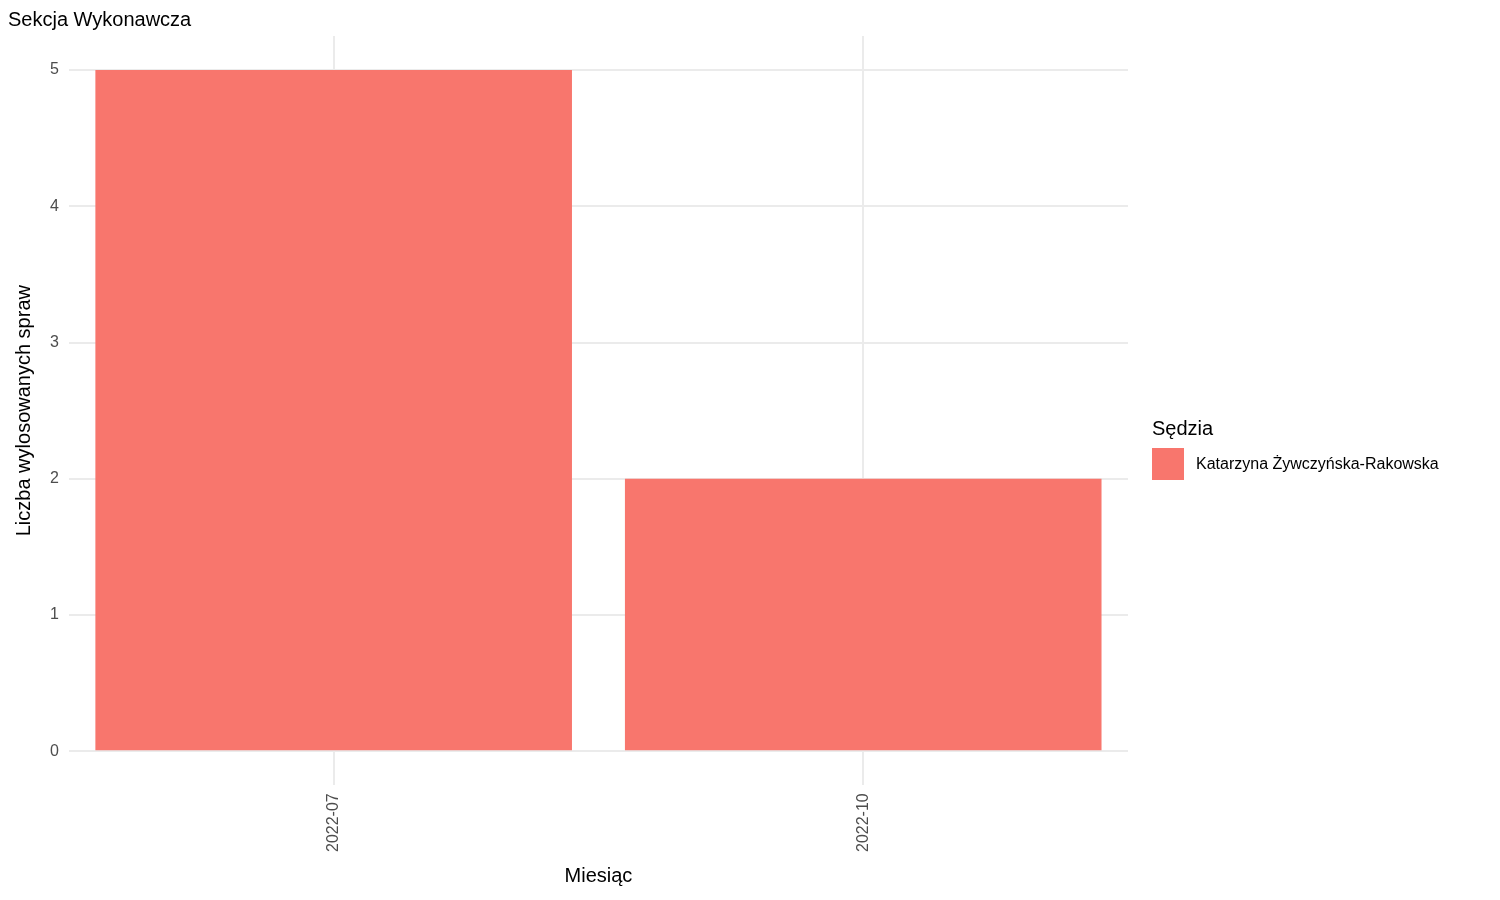 This screenshot has height=900, width=1500. Describe the element at coordinates (54, 205) in the screenshot. I see `y-tick-label: 4` at that location.